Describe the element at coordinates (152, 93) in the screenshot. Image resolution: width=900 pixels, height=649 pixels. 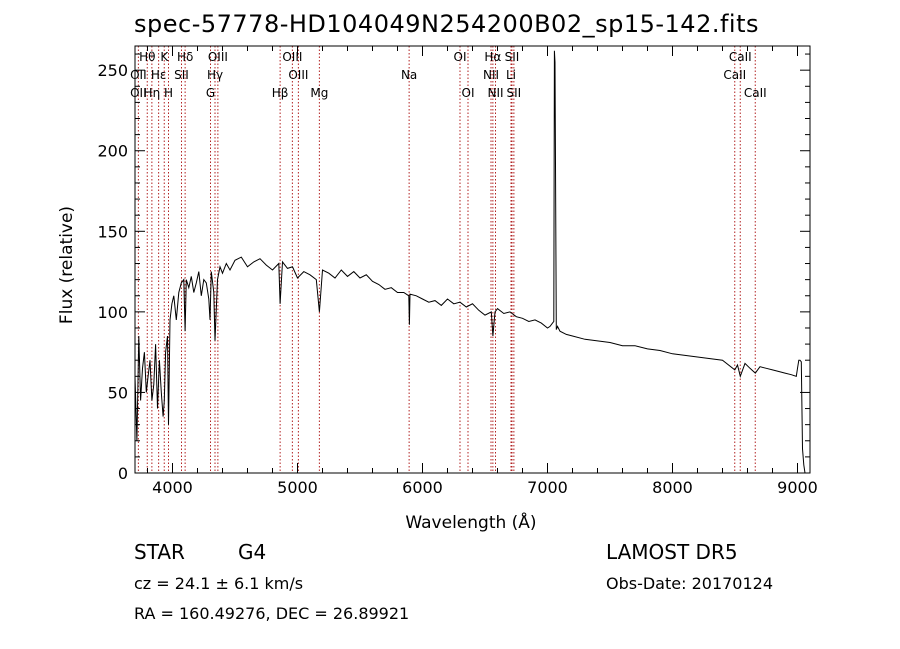
I see `spectral-line-label: Hη` at that location.